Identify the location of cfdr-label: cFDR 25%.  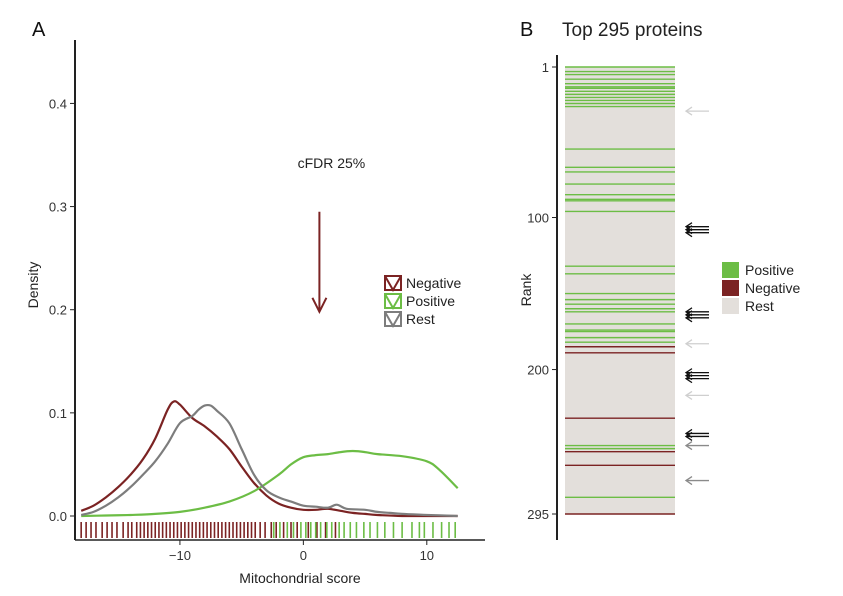
(332, 163).